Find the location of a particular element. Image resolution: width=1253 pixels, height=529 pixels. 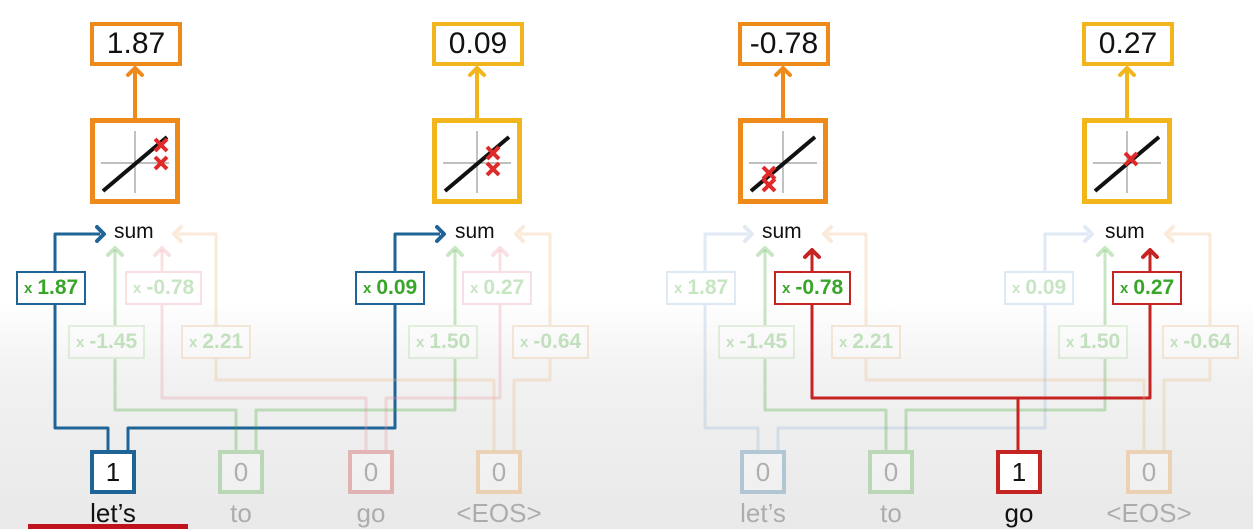

output-box-1: 1.87 is located at coordinates (136, 44).